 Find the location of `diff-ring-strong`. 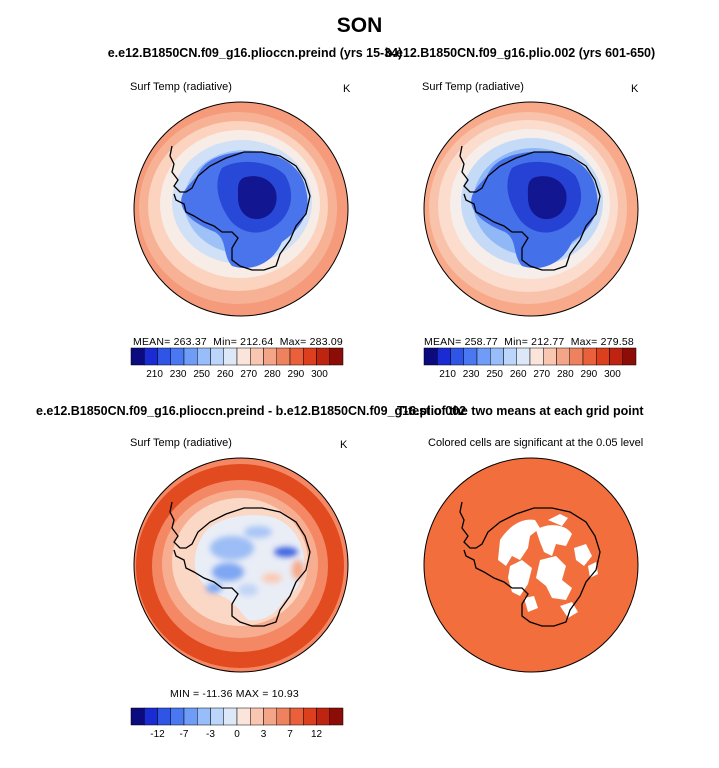

diff-ring-strong is located at coordinates (240, 566).